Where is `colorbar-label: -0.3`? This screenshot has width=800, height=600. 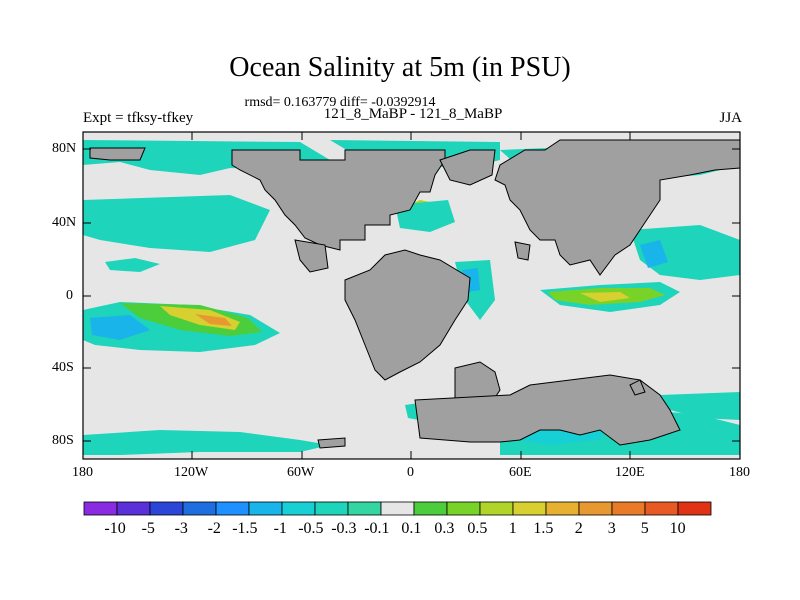 colorbar-label: -0.3 is located at coordinates (344, 528).